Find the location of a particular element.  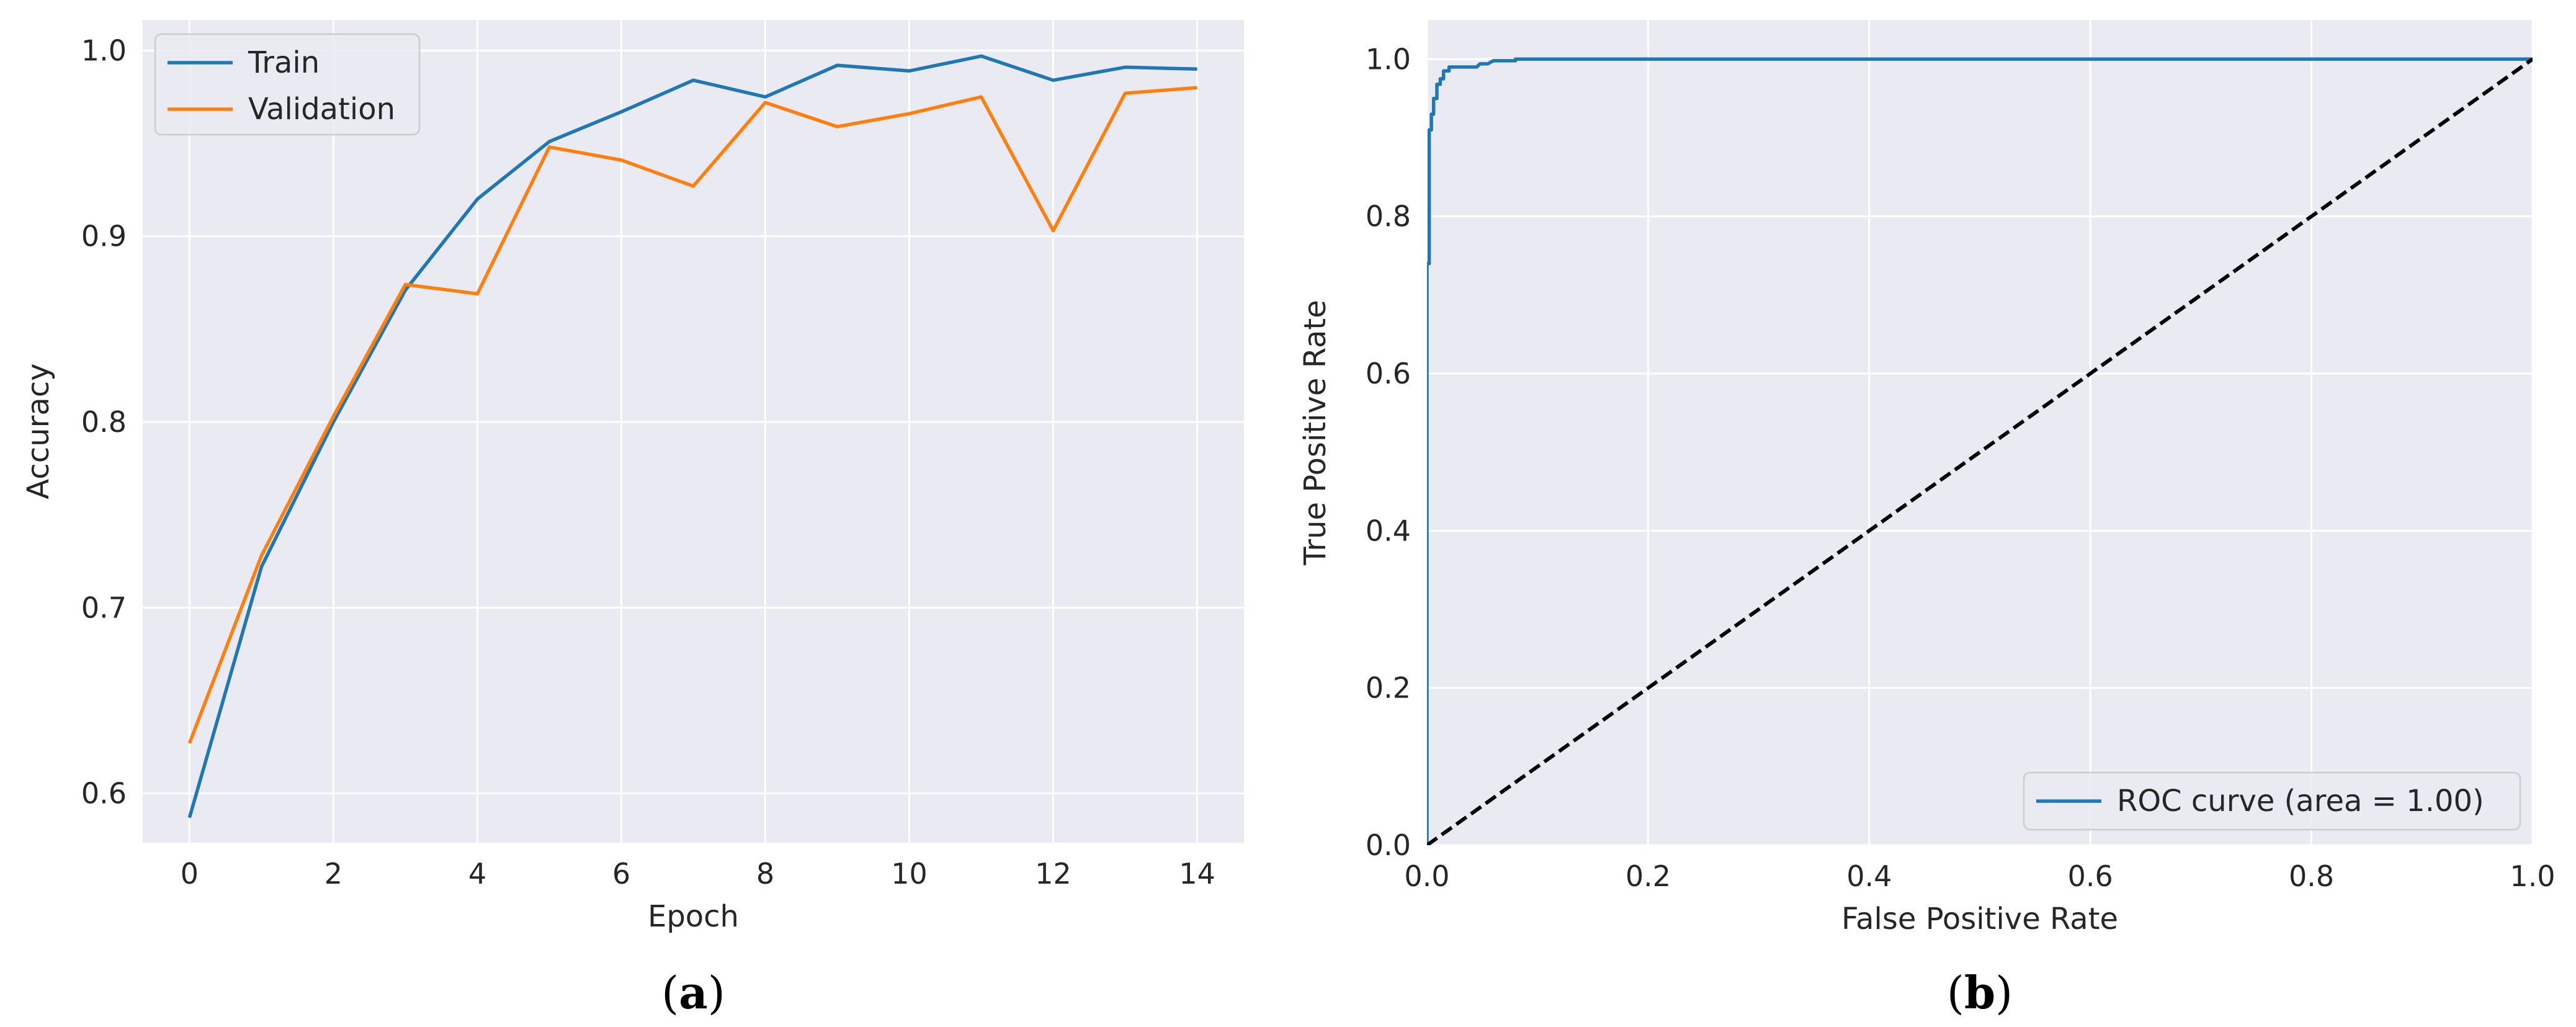

y-tick-label: 0.0 is located at coordinates (1388, 845).